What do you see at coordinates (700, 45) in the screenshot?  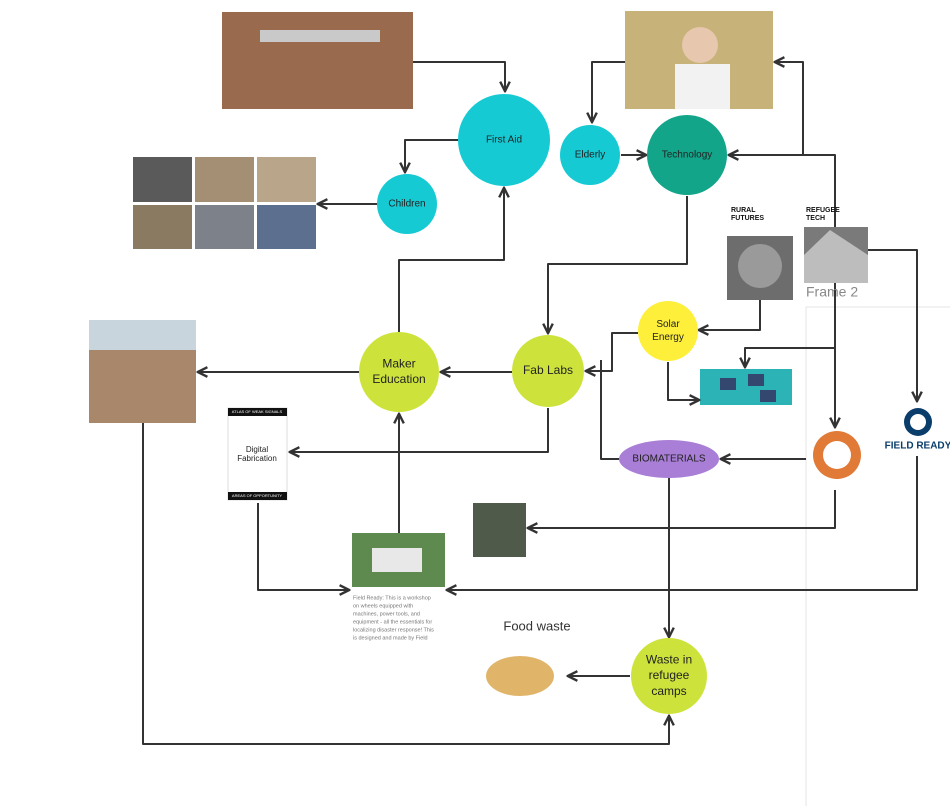 I see `face` at bounding box center [700, 45].